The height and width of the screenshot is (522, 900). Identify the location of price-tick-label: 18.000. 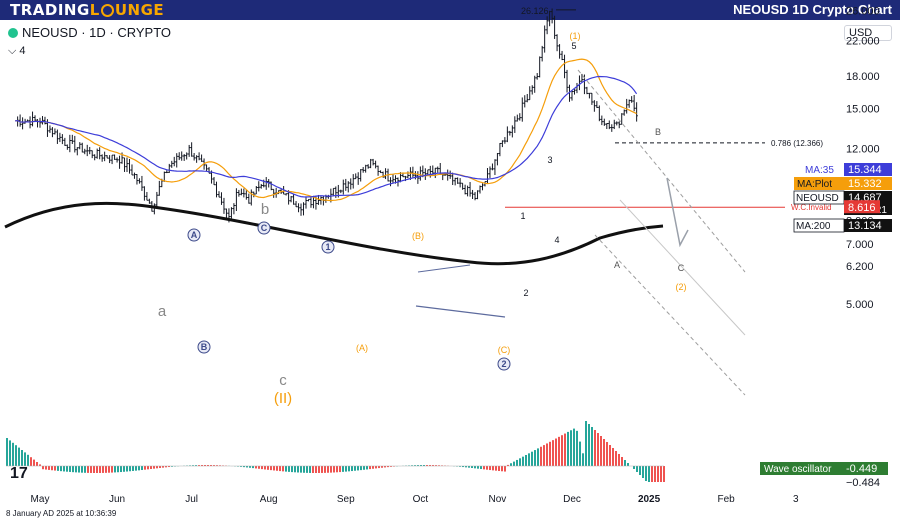
(863, 77).